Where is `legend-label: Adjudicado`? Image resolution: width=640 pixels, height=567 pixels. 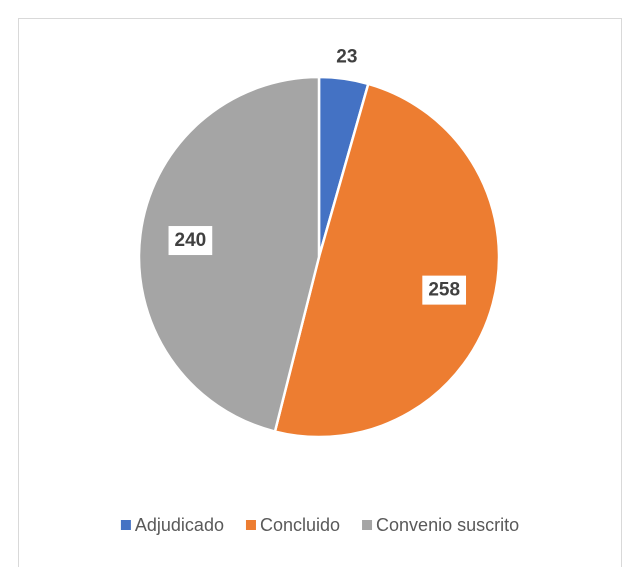 legend-label: Adjudicado is located at coordinates (179, 525).